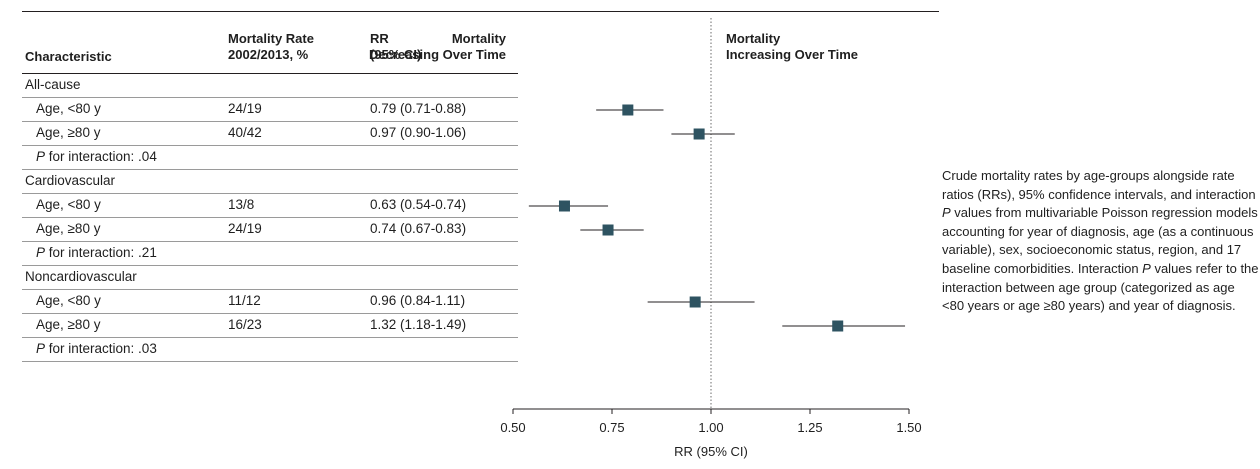 The height and width of the screenshot is (469, 1260). Describe the element at coordinates (270, 254) in the screenshot. I see `table-row-interaction: P for interaction: .21` at that location.